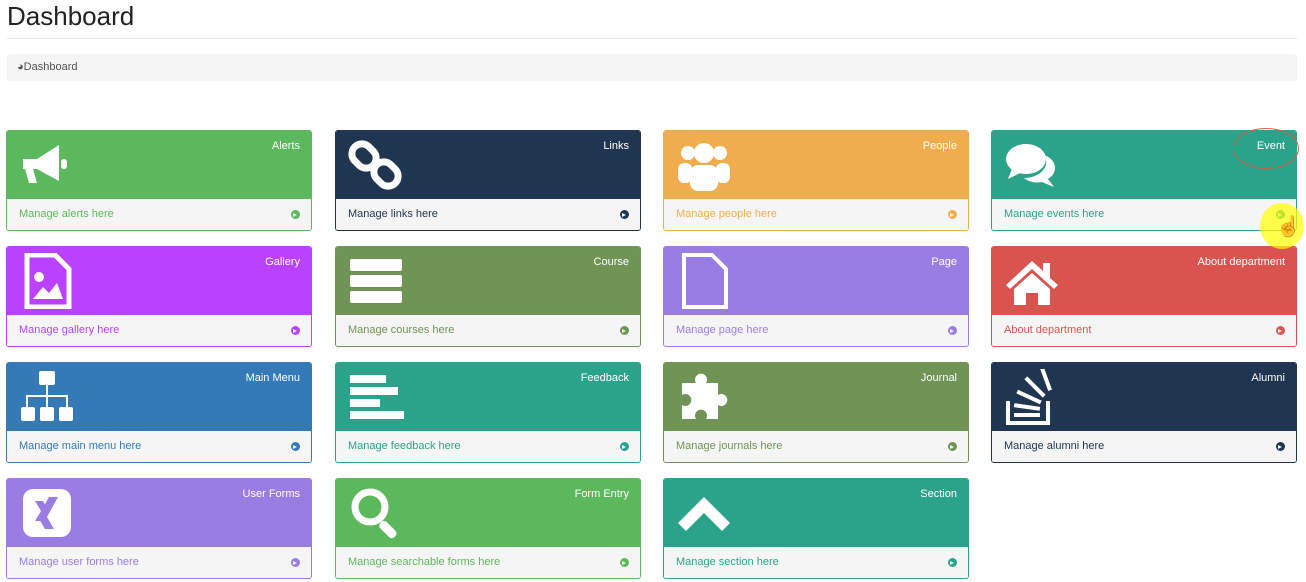  I want to click on card-footer-link: Manage user forms here, so click(159, 562).